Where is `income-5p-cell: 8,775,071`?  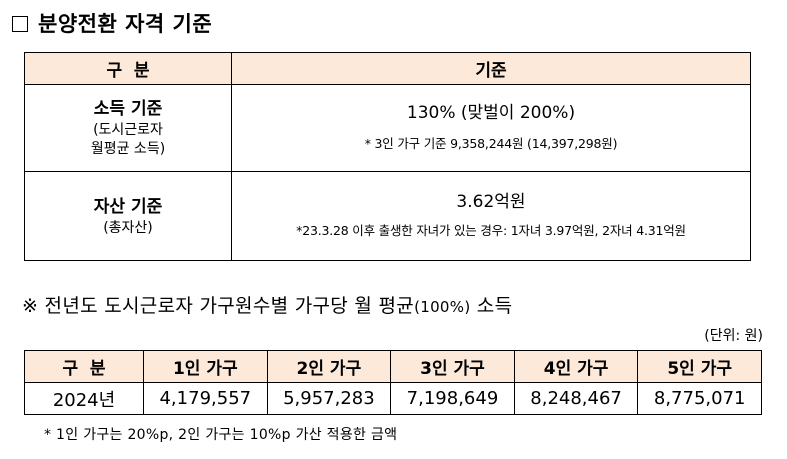 income-5p-cell: 8,775,071 is located at coordinates (699, 398).